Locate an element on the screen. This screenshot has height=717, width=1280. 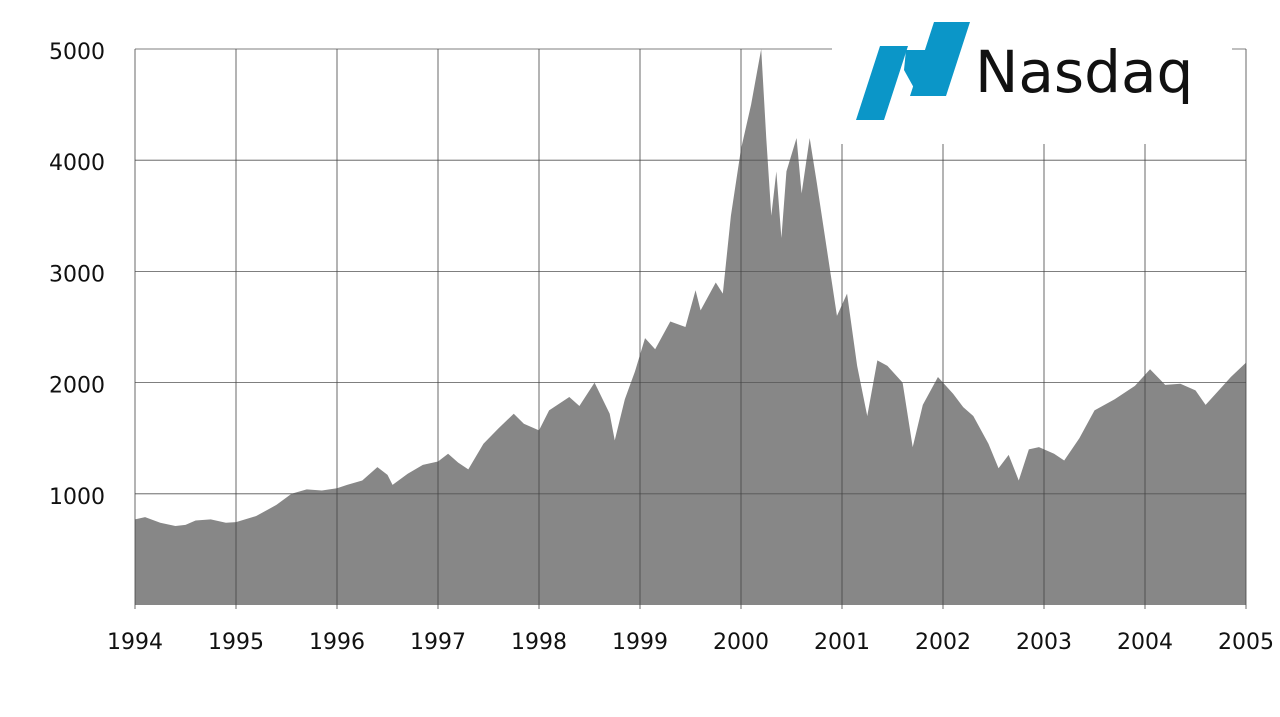
x-tick-label: 2004 is located at coordinates (1145, 642).